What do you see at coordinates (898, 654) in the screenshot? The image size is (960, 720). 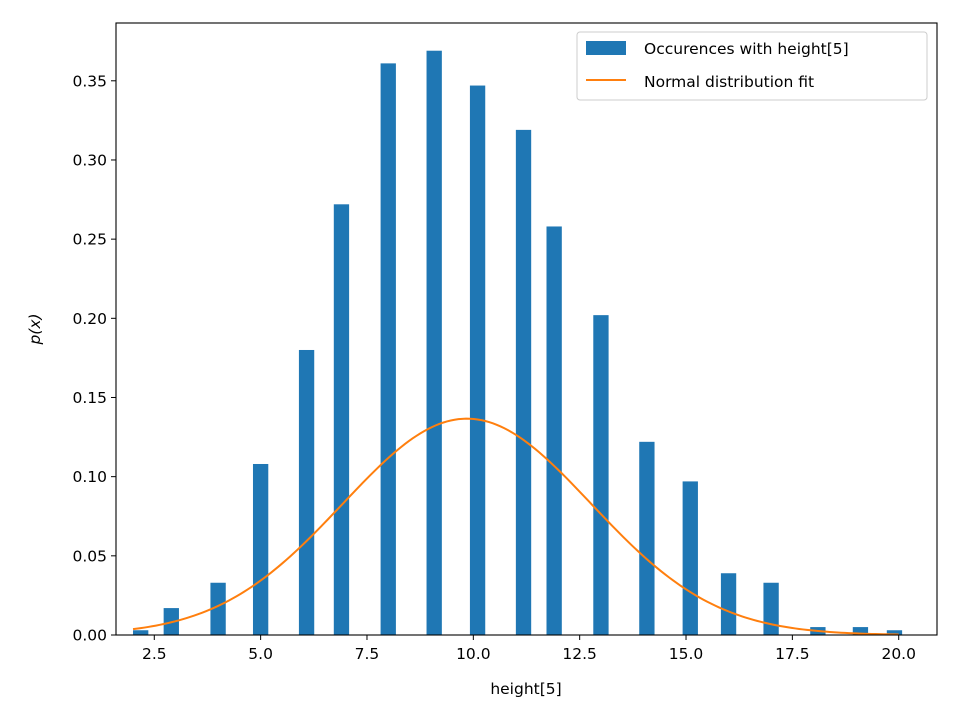 I see `x-tick-label: 20.0` at bounding box center [898, 654].